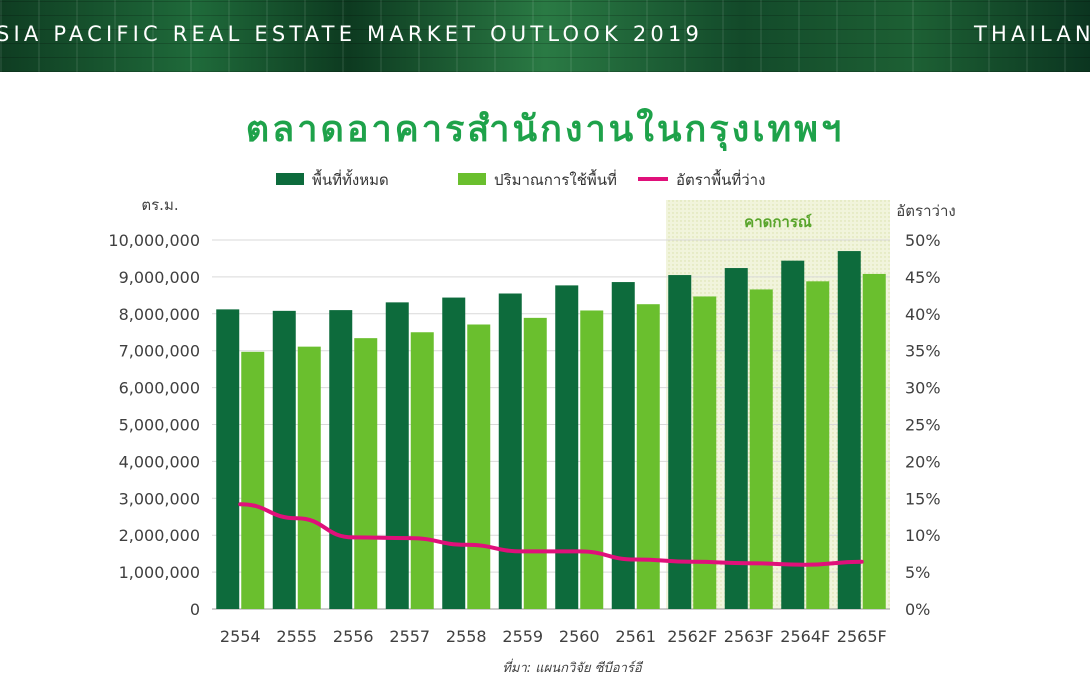 The width and height of the screenshot is (1090, 700). What do you see at coordinates (545, 129) in the screenshot?
I see `chart-title: ตลาดอาคารสำนักงานในกรุงเทพฯ` at bounding box center [545, 129].